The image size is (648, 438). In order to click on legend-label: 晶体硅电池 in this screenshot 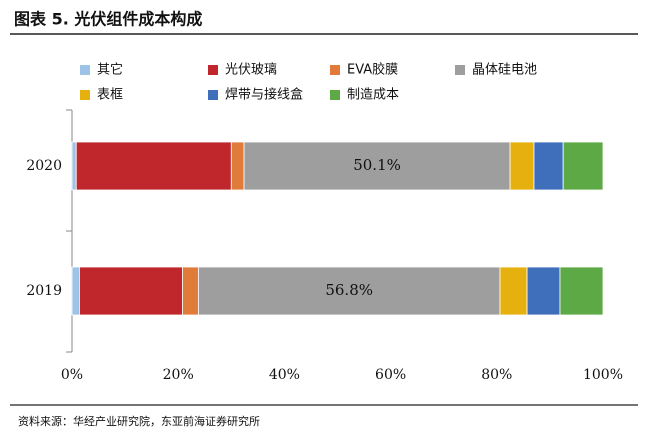, I will do `click(504, 70)`.